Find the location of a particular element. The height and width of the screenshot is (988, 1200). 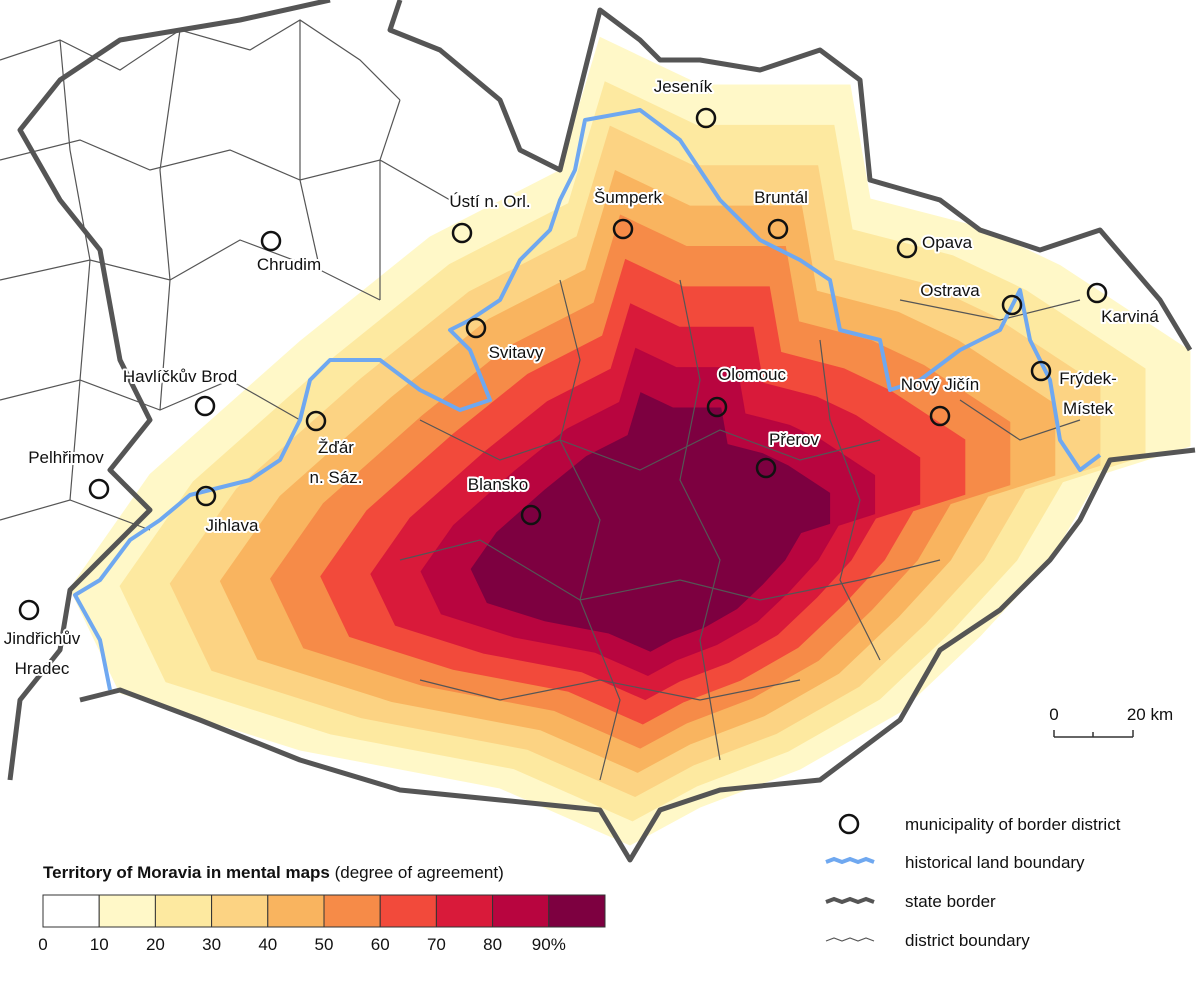

municipality-label: Ústí n. Orl. is located at coordinates (489, 201).